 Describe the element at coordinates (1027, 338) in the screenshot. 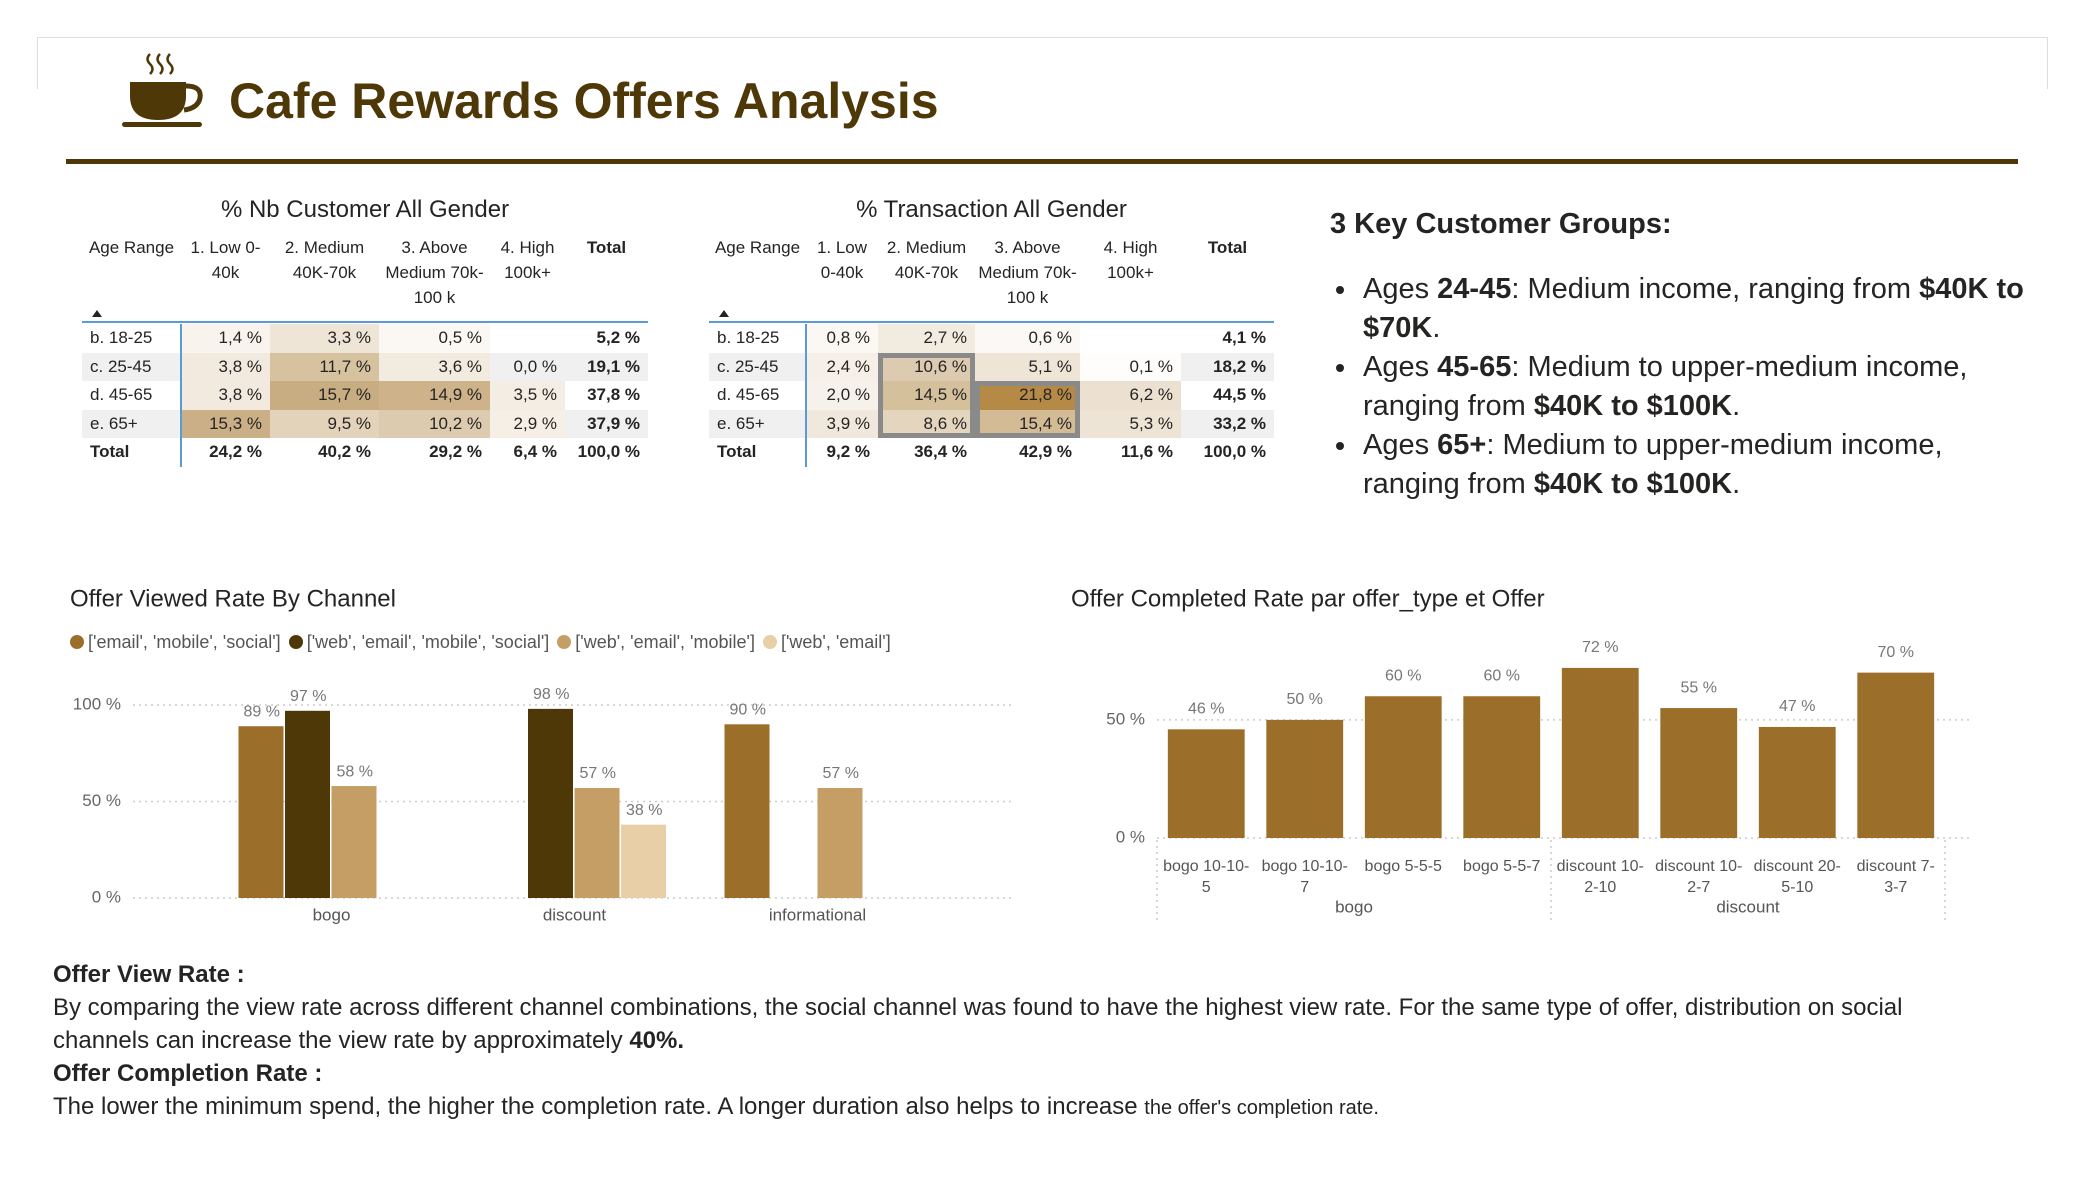

I see `table-cell: 0,6 %` at that location.